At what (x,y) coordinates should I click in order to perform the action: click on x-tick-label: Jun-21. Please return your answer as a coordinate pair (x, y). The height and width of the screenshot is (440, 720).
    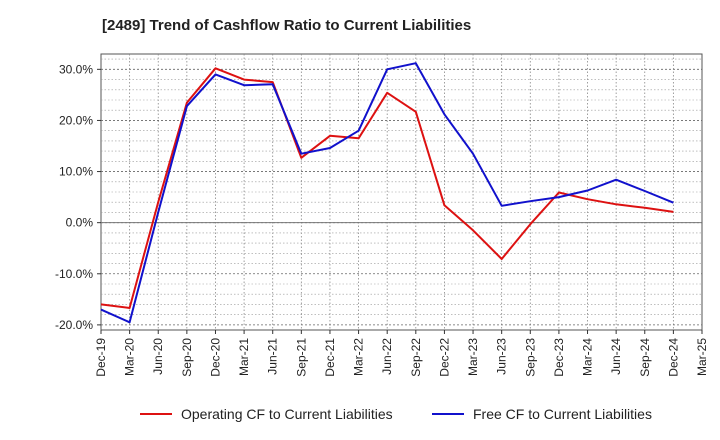
    Looking at the image, I should click on (273, 356).